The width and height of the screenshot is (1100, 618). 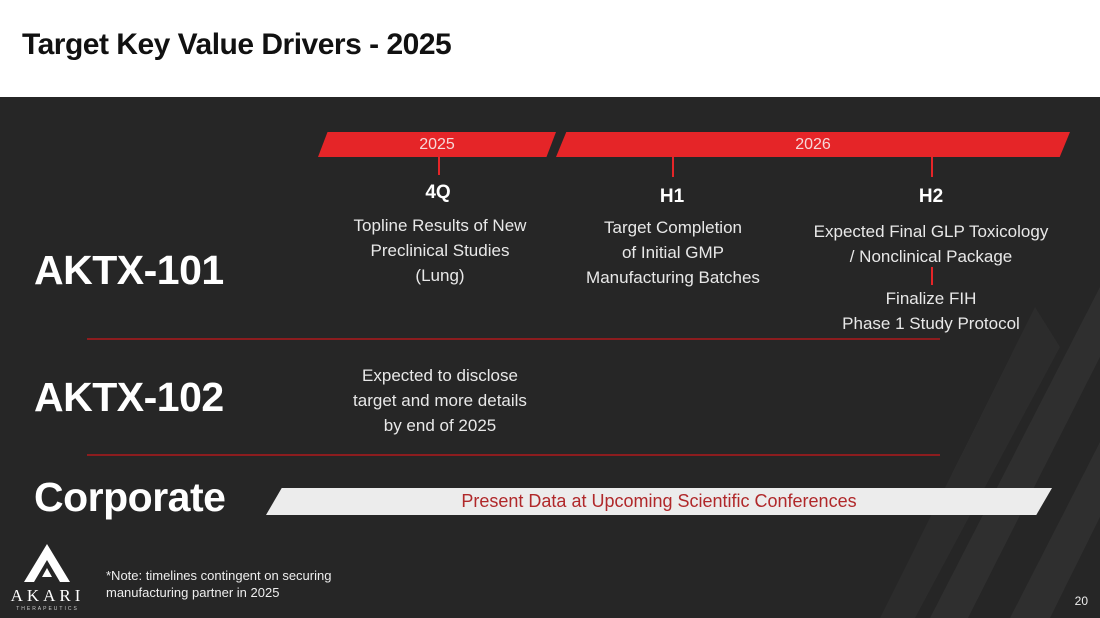 What do you see at coordinates (932, 276) in the screenshot?
I see `milestone-connector-h2` at bounding box center [932, 276].